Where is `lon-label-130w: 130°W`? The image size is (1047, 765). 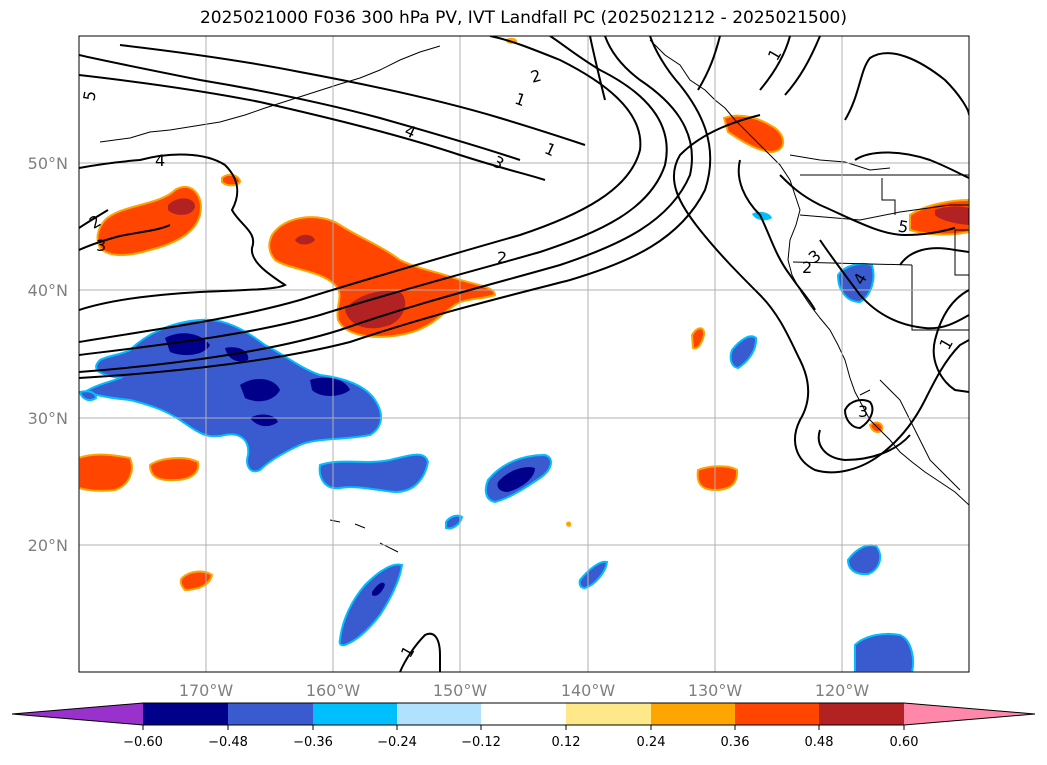 lon-label-130w: 130°W is located at coordinates (715, 690).